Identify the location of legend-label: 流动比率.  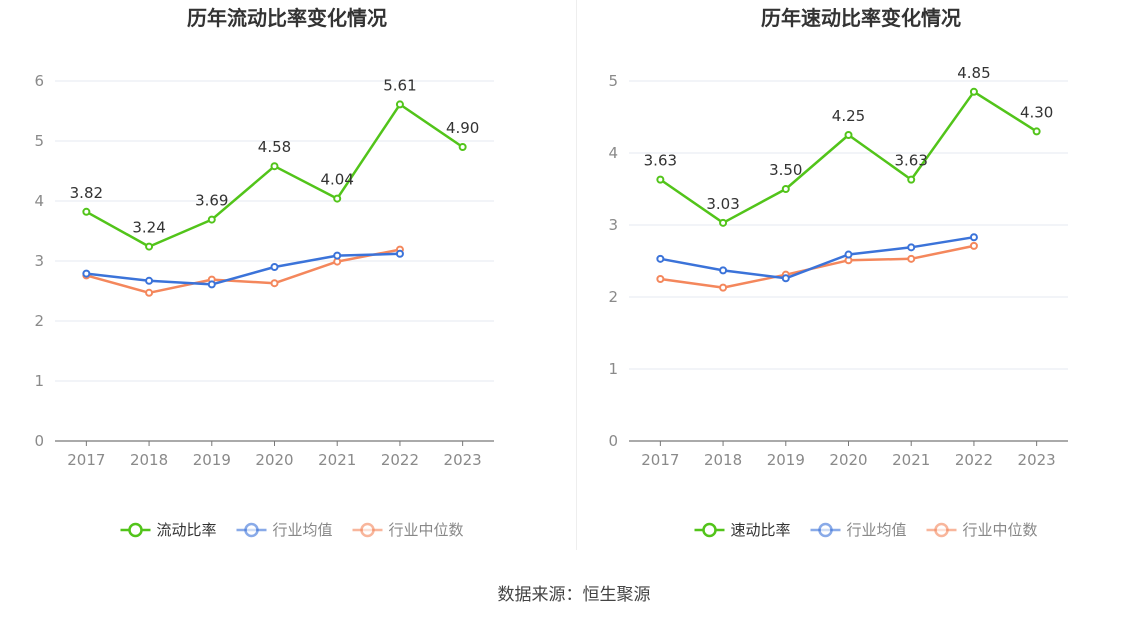
(187, 530).